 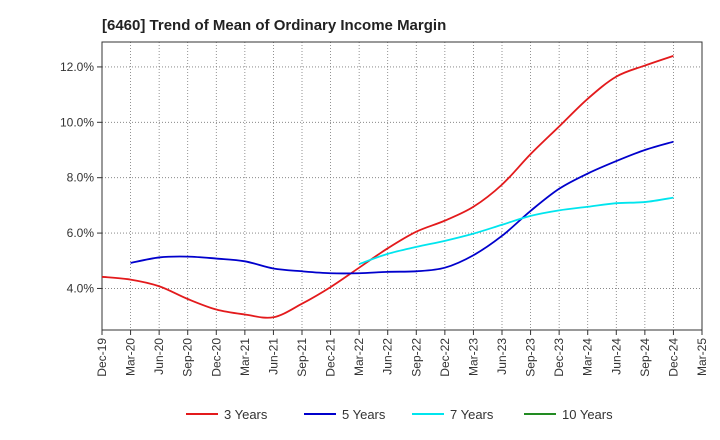 What do you see at coordinates (472, 414) in the screenshot?
I see `legend-label-7-years: 7 Years` at bounding box center [472, 414].